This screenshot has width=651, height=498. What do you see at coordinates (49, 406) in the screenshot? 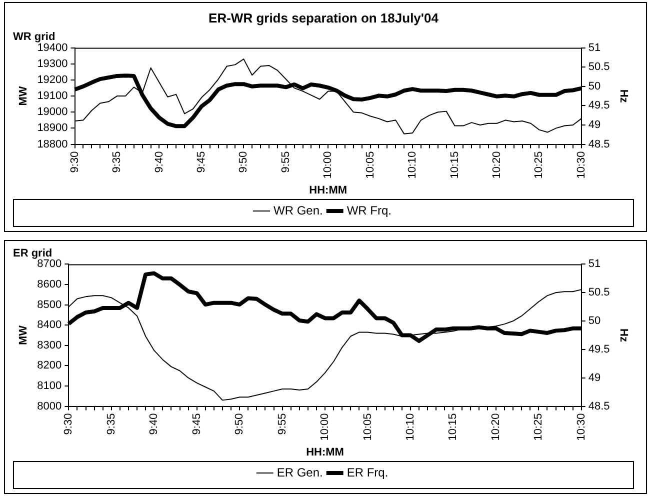
I see `y-tick-label: 8000` at bounding box center [49, 406].